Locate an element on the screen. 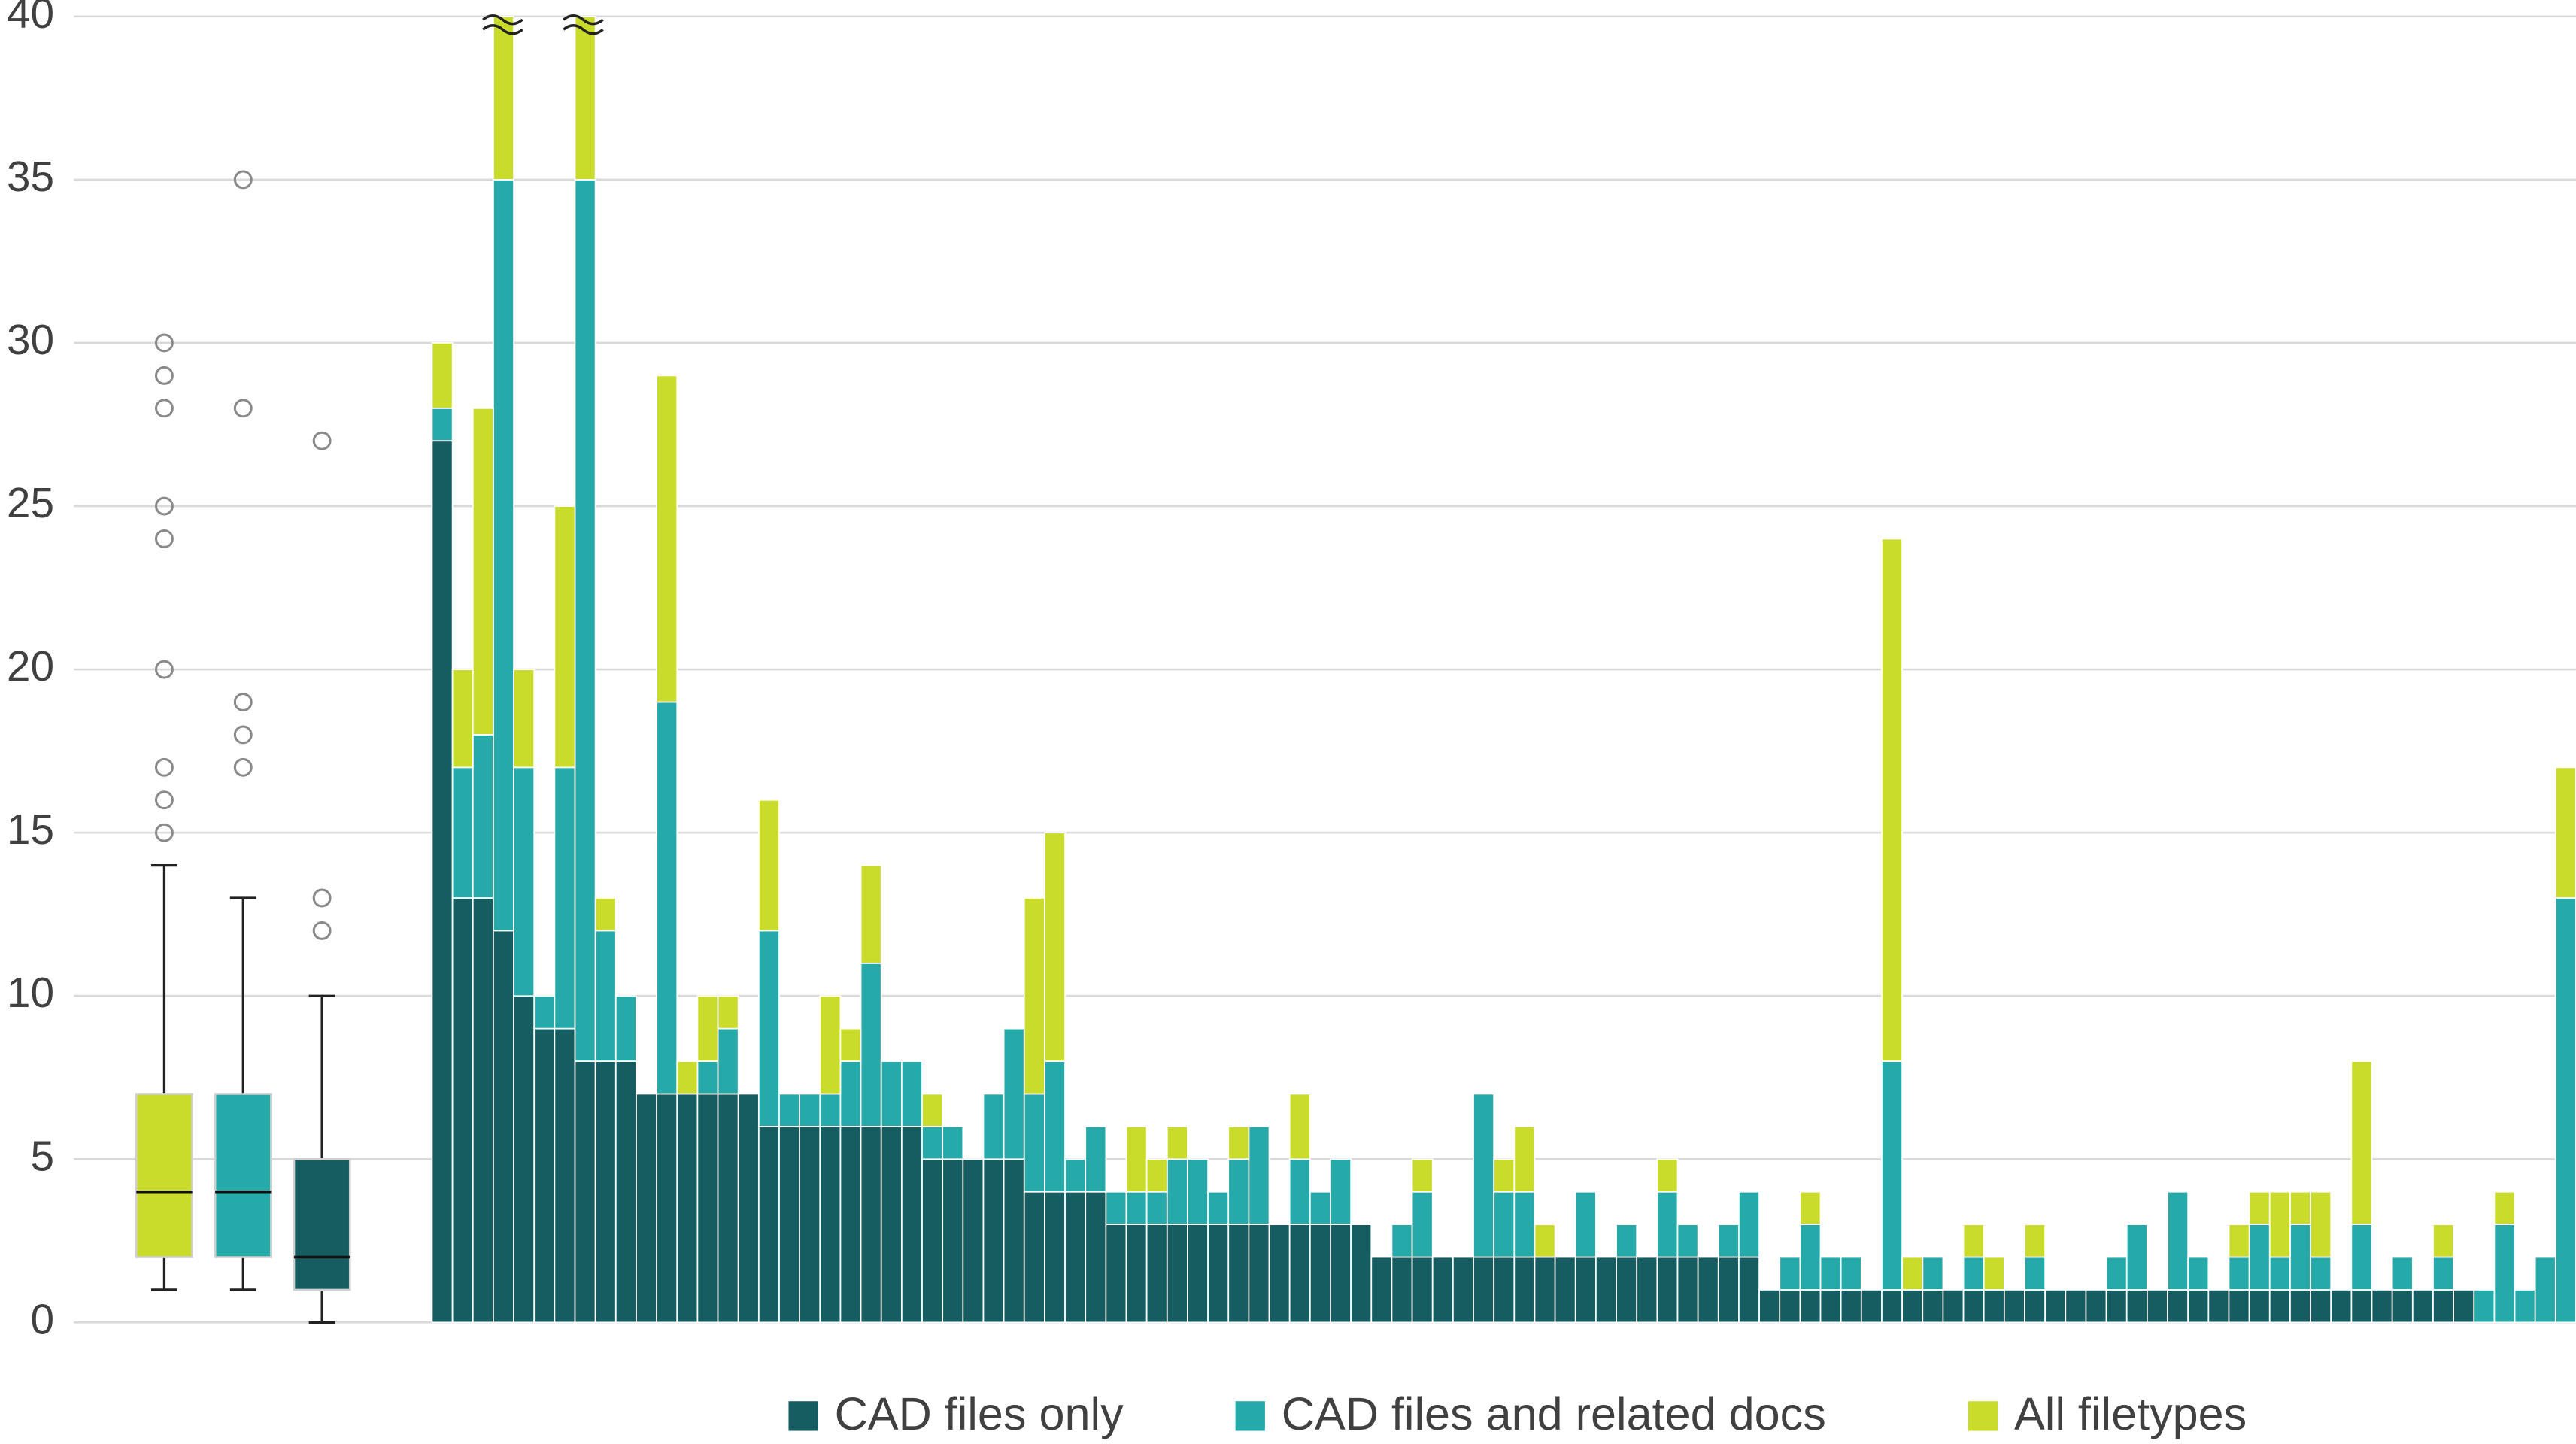 This screenshot has width=2576, height=1444. y-tick-label: 35 is located at coordinates (30, 177).